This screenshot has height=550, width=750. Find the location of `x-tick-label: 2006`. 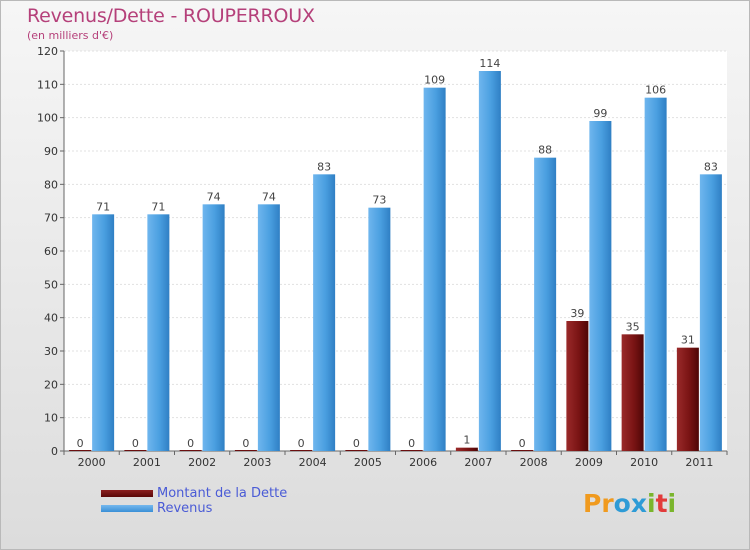

x-tick-label: 2006 is located at coordinates (423, 462).